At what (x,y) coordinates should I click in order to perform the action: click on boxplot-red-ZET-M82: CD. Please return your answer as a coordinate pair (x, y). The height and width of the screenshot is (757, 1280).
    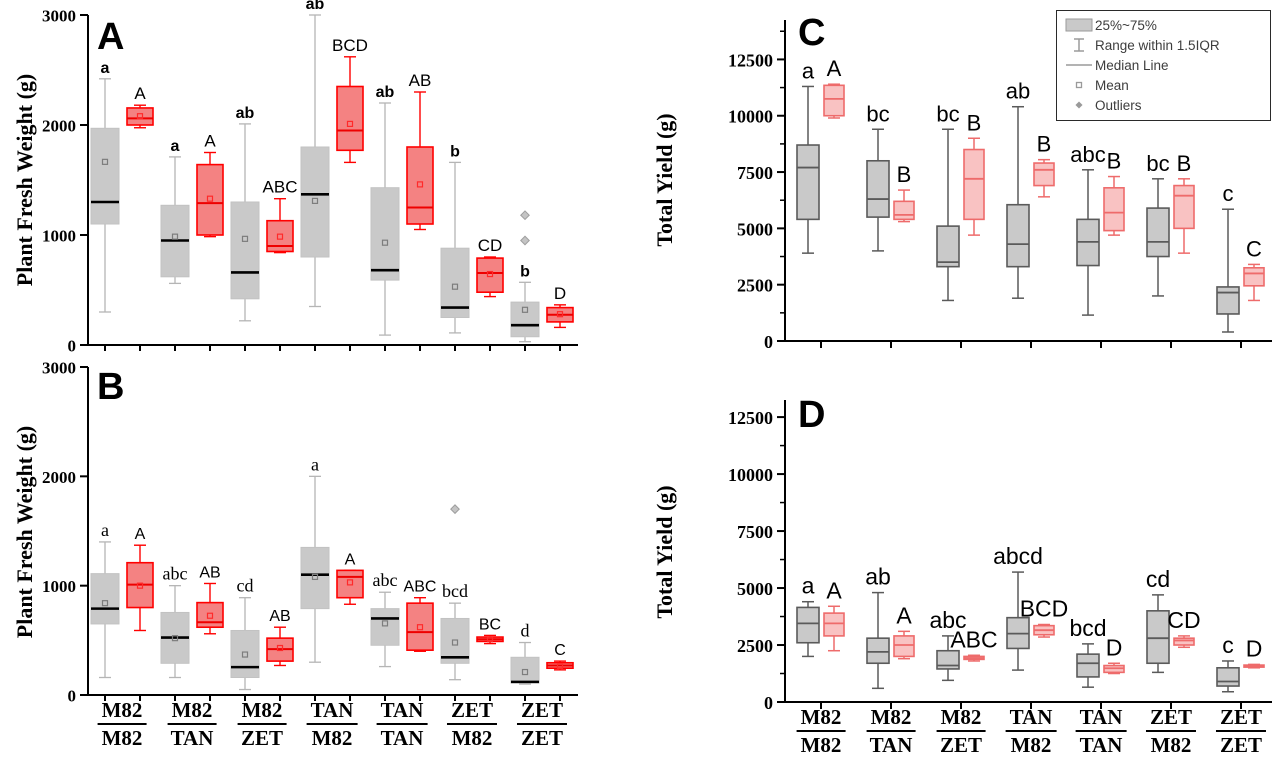
    Looking at the image, I should click on (1184, 628).